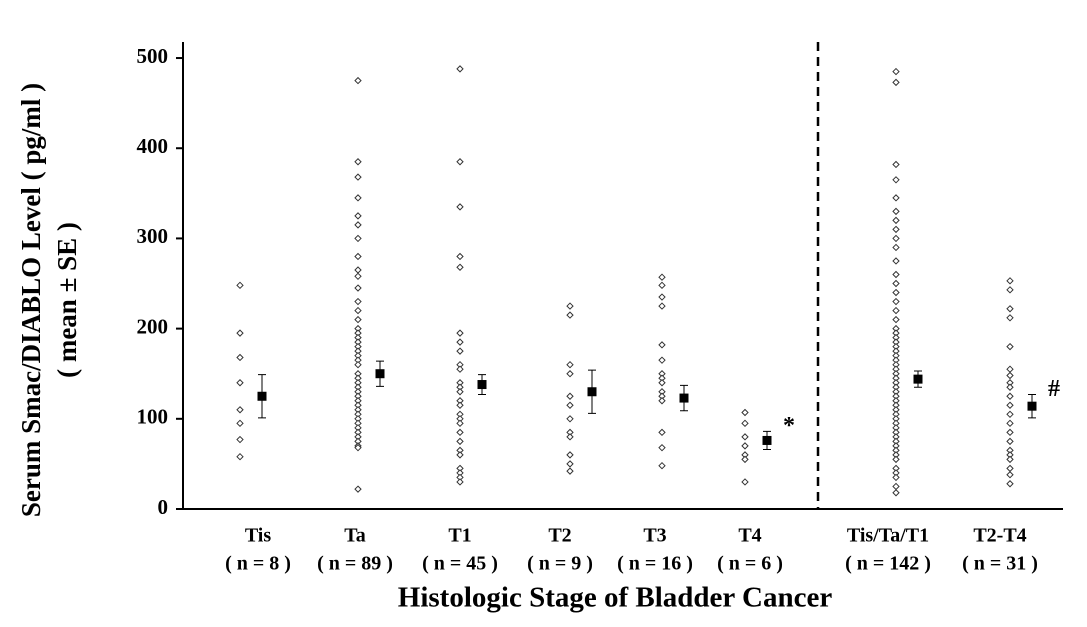 Image resolution: width=1087 pixels, height=627 pixels. Describe the element at coordinates (655, 564) in the screenshot. I see `x-tick-label: ( n = 16 )` at that location.